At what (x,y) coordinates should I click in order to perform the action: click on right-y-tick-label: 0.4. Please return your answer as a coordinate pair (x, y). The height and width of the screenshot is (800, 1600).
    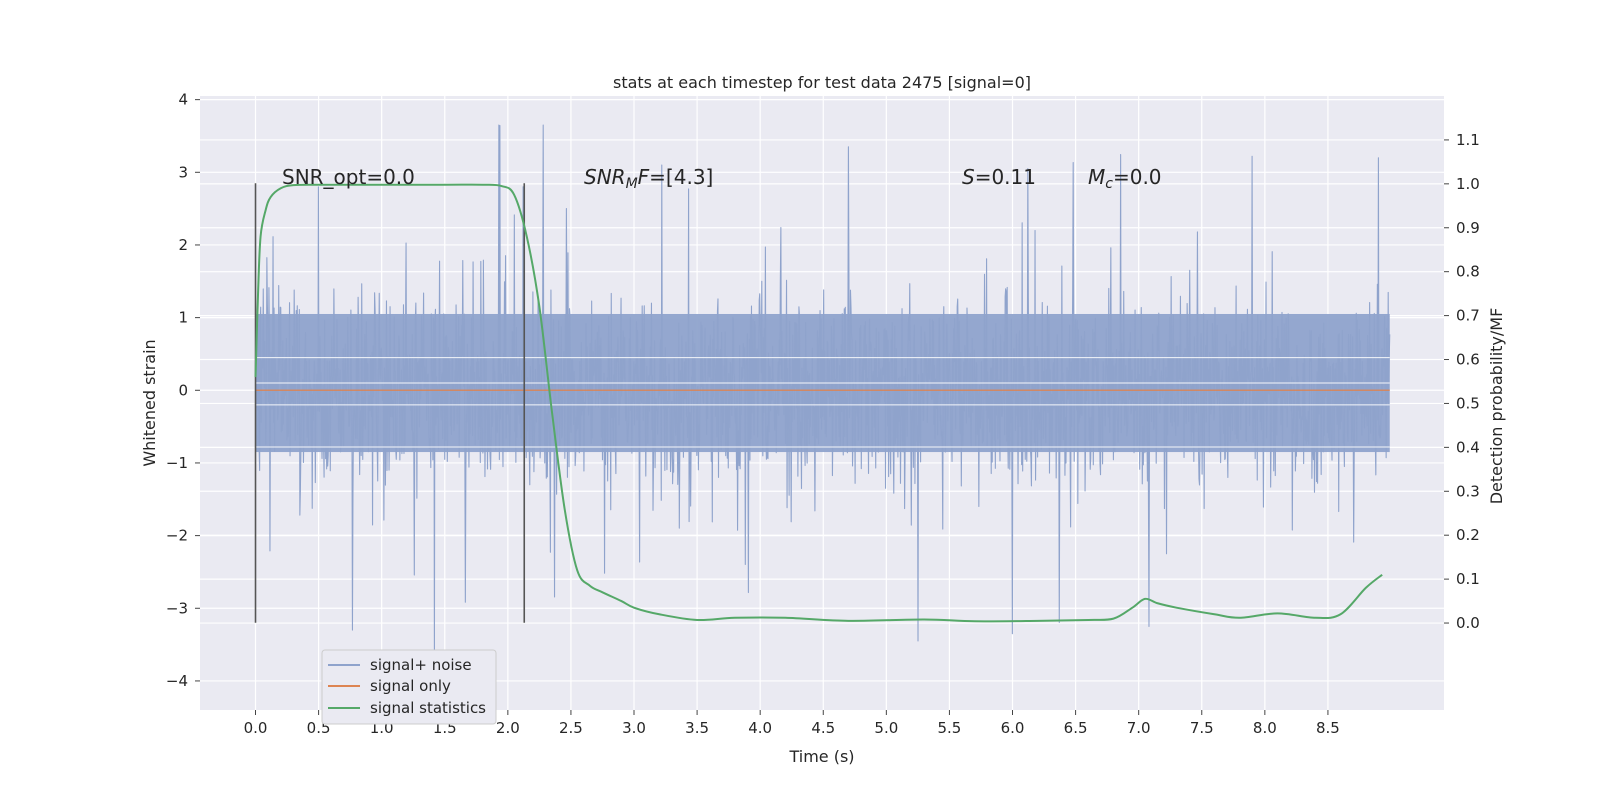
    Looking at the image, I should click on (1468, 447).